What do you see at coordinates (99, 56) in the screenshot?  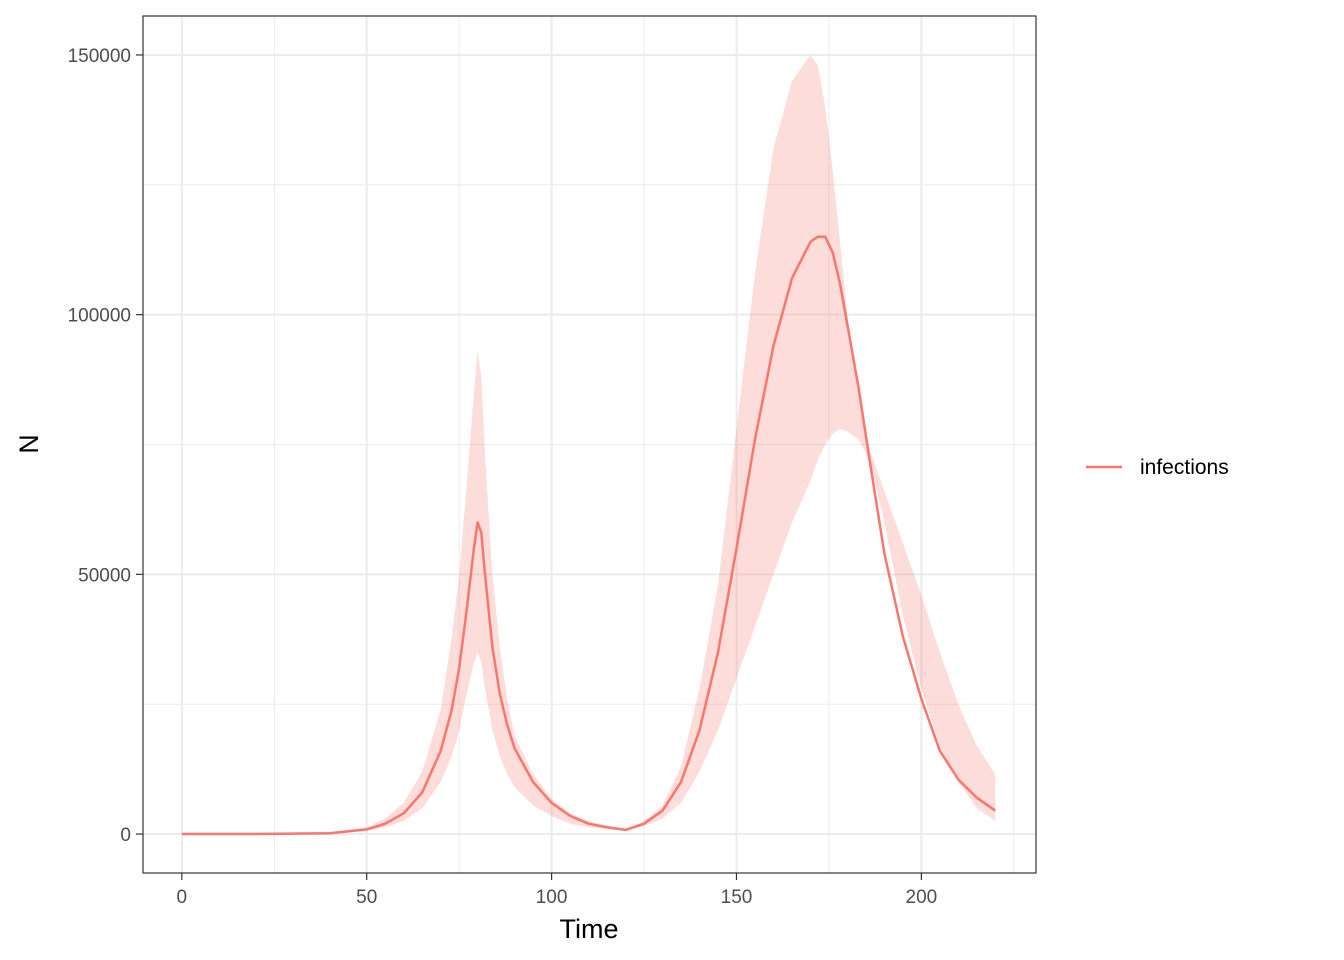 I see `y-tick-label: 150000` at bounding box center [99, 56].